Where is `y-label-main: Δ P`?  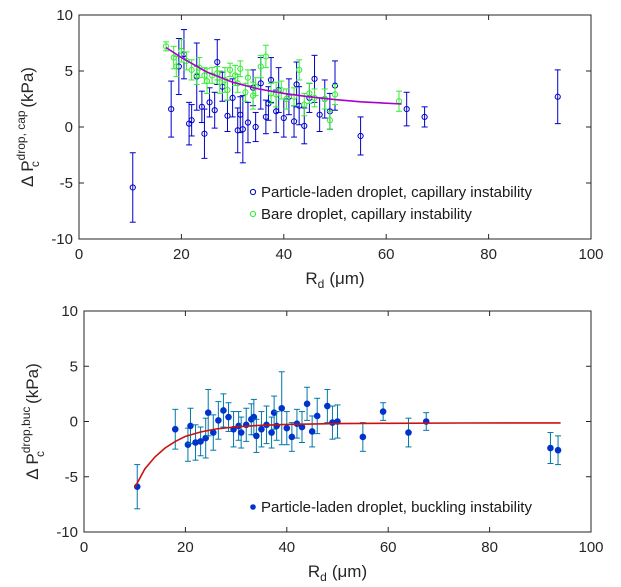
y-label-main: Δ P is located at coordinates (32, 466).